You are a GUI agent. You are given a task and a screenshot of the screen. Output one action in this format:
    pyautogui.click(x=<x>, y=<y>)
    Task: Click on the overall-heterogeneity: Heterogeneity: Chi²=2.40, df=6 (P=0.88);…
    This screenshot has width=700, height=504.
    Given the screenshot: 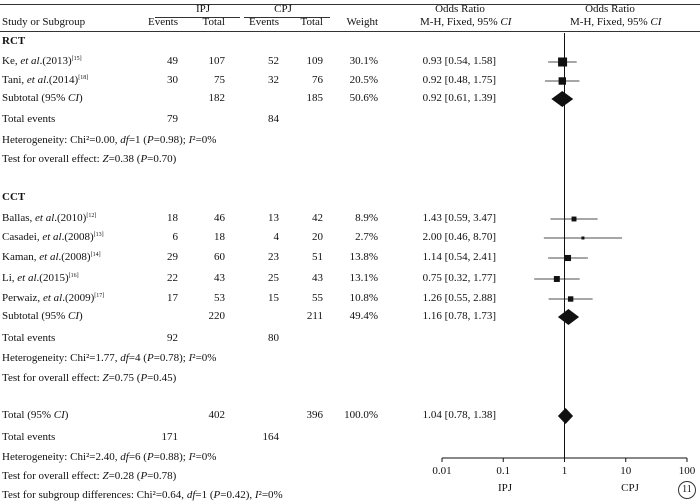 What is the action you would take?
    pyautogui.click(x=109, y=457)
    